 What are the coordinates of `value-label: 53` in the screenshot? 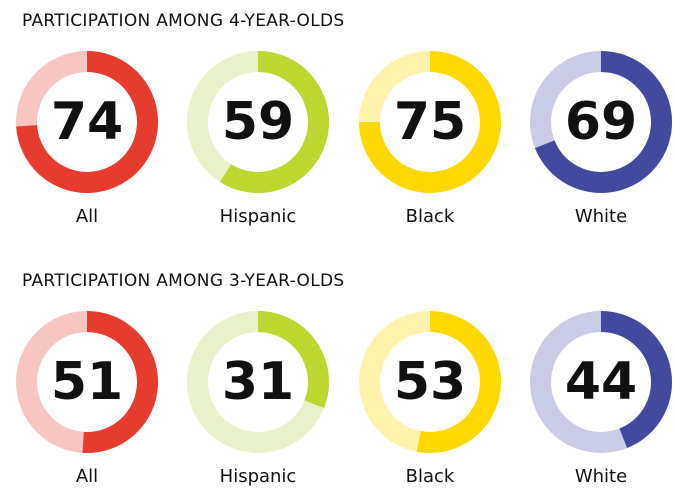 It's located at (430, 382).